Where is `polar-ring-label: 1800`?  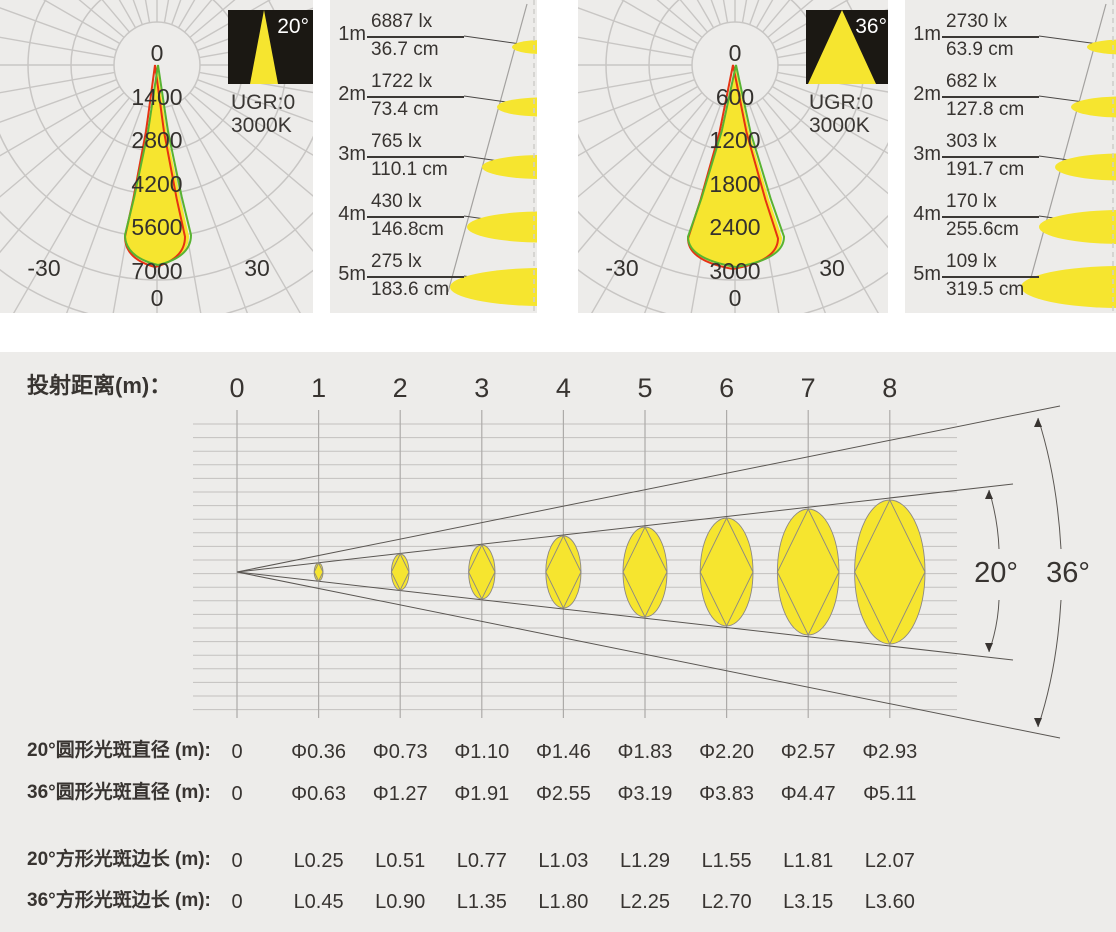 polar-ring-label: 1800 is located at coordinates (735, 184).